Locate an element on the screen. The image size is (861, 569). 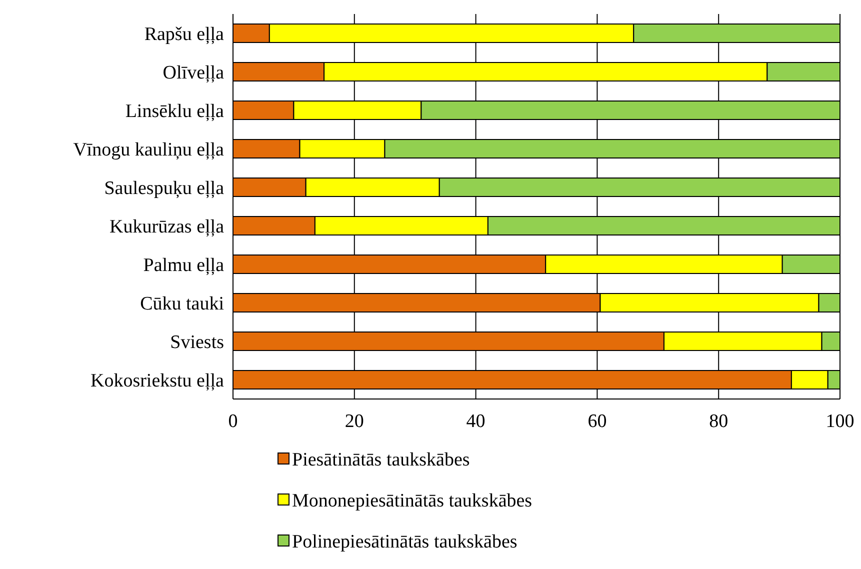
y-tick-label: Saulespuķu eļļa is located at coordinates (164, 188).